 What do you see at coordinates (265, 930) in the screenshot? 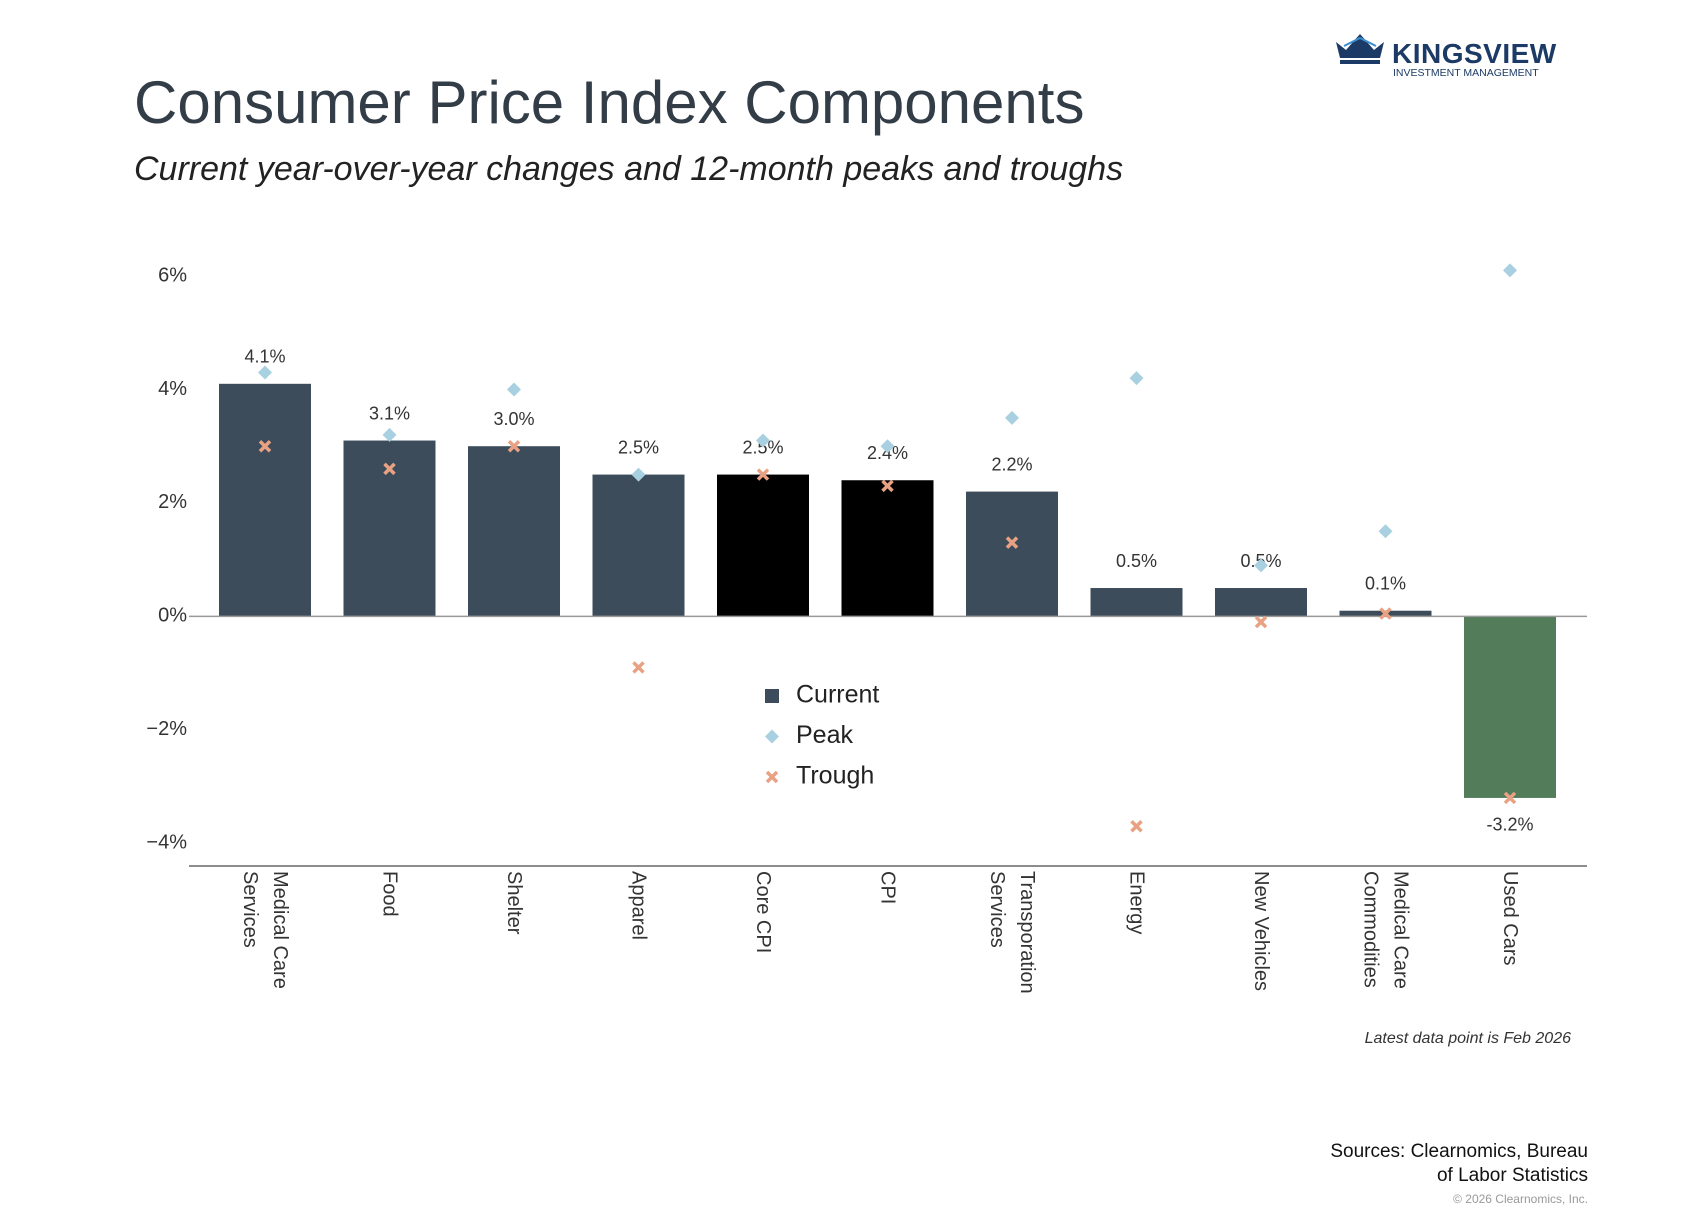
I see `x-tick-label: Medical Care Services` at bounding box center [265, 930].